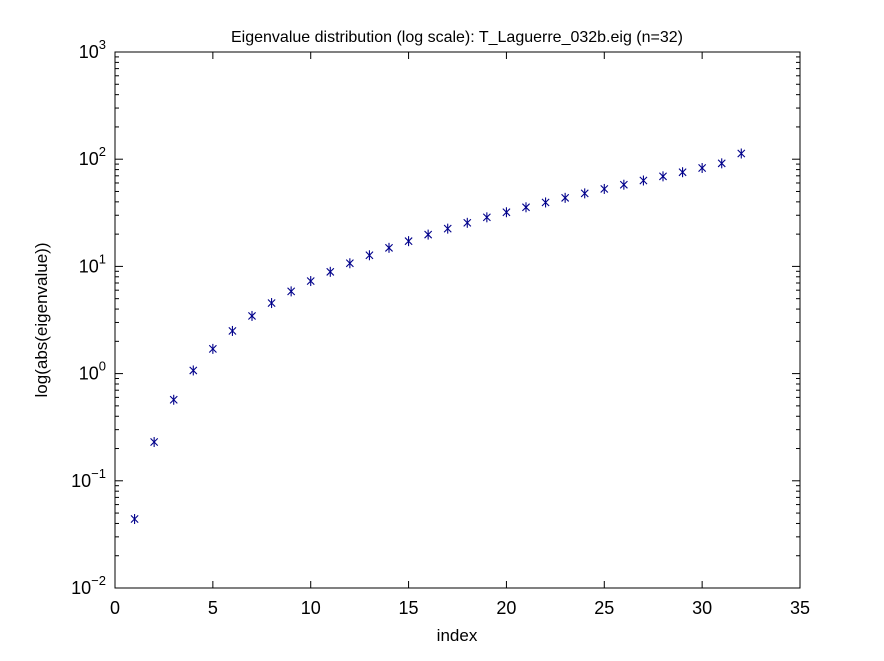 Image resolution: width=884 pixels, height=661 pixels. What do you see at coordinates (604, 608) in the screenshot?
I see `x-tick-label: 25` at bounding box center [604, 608].